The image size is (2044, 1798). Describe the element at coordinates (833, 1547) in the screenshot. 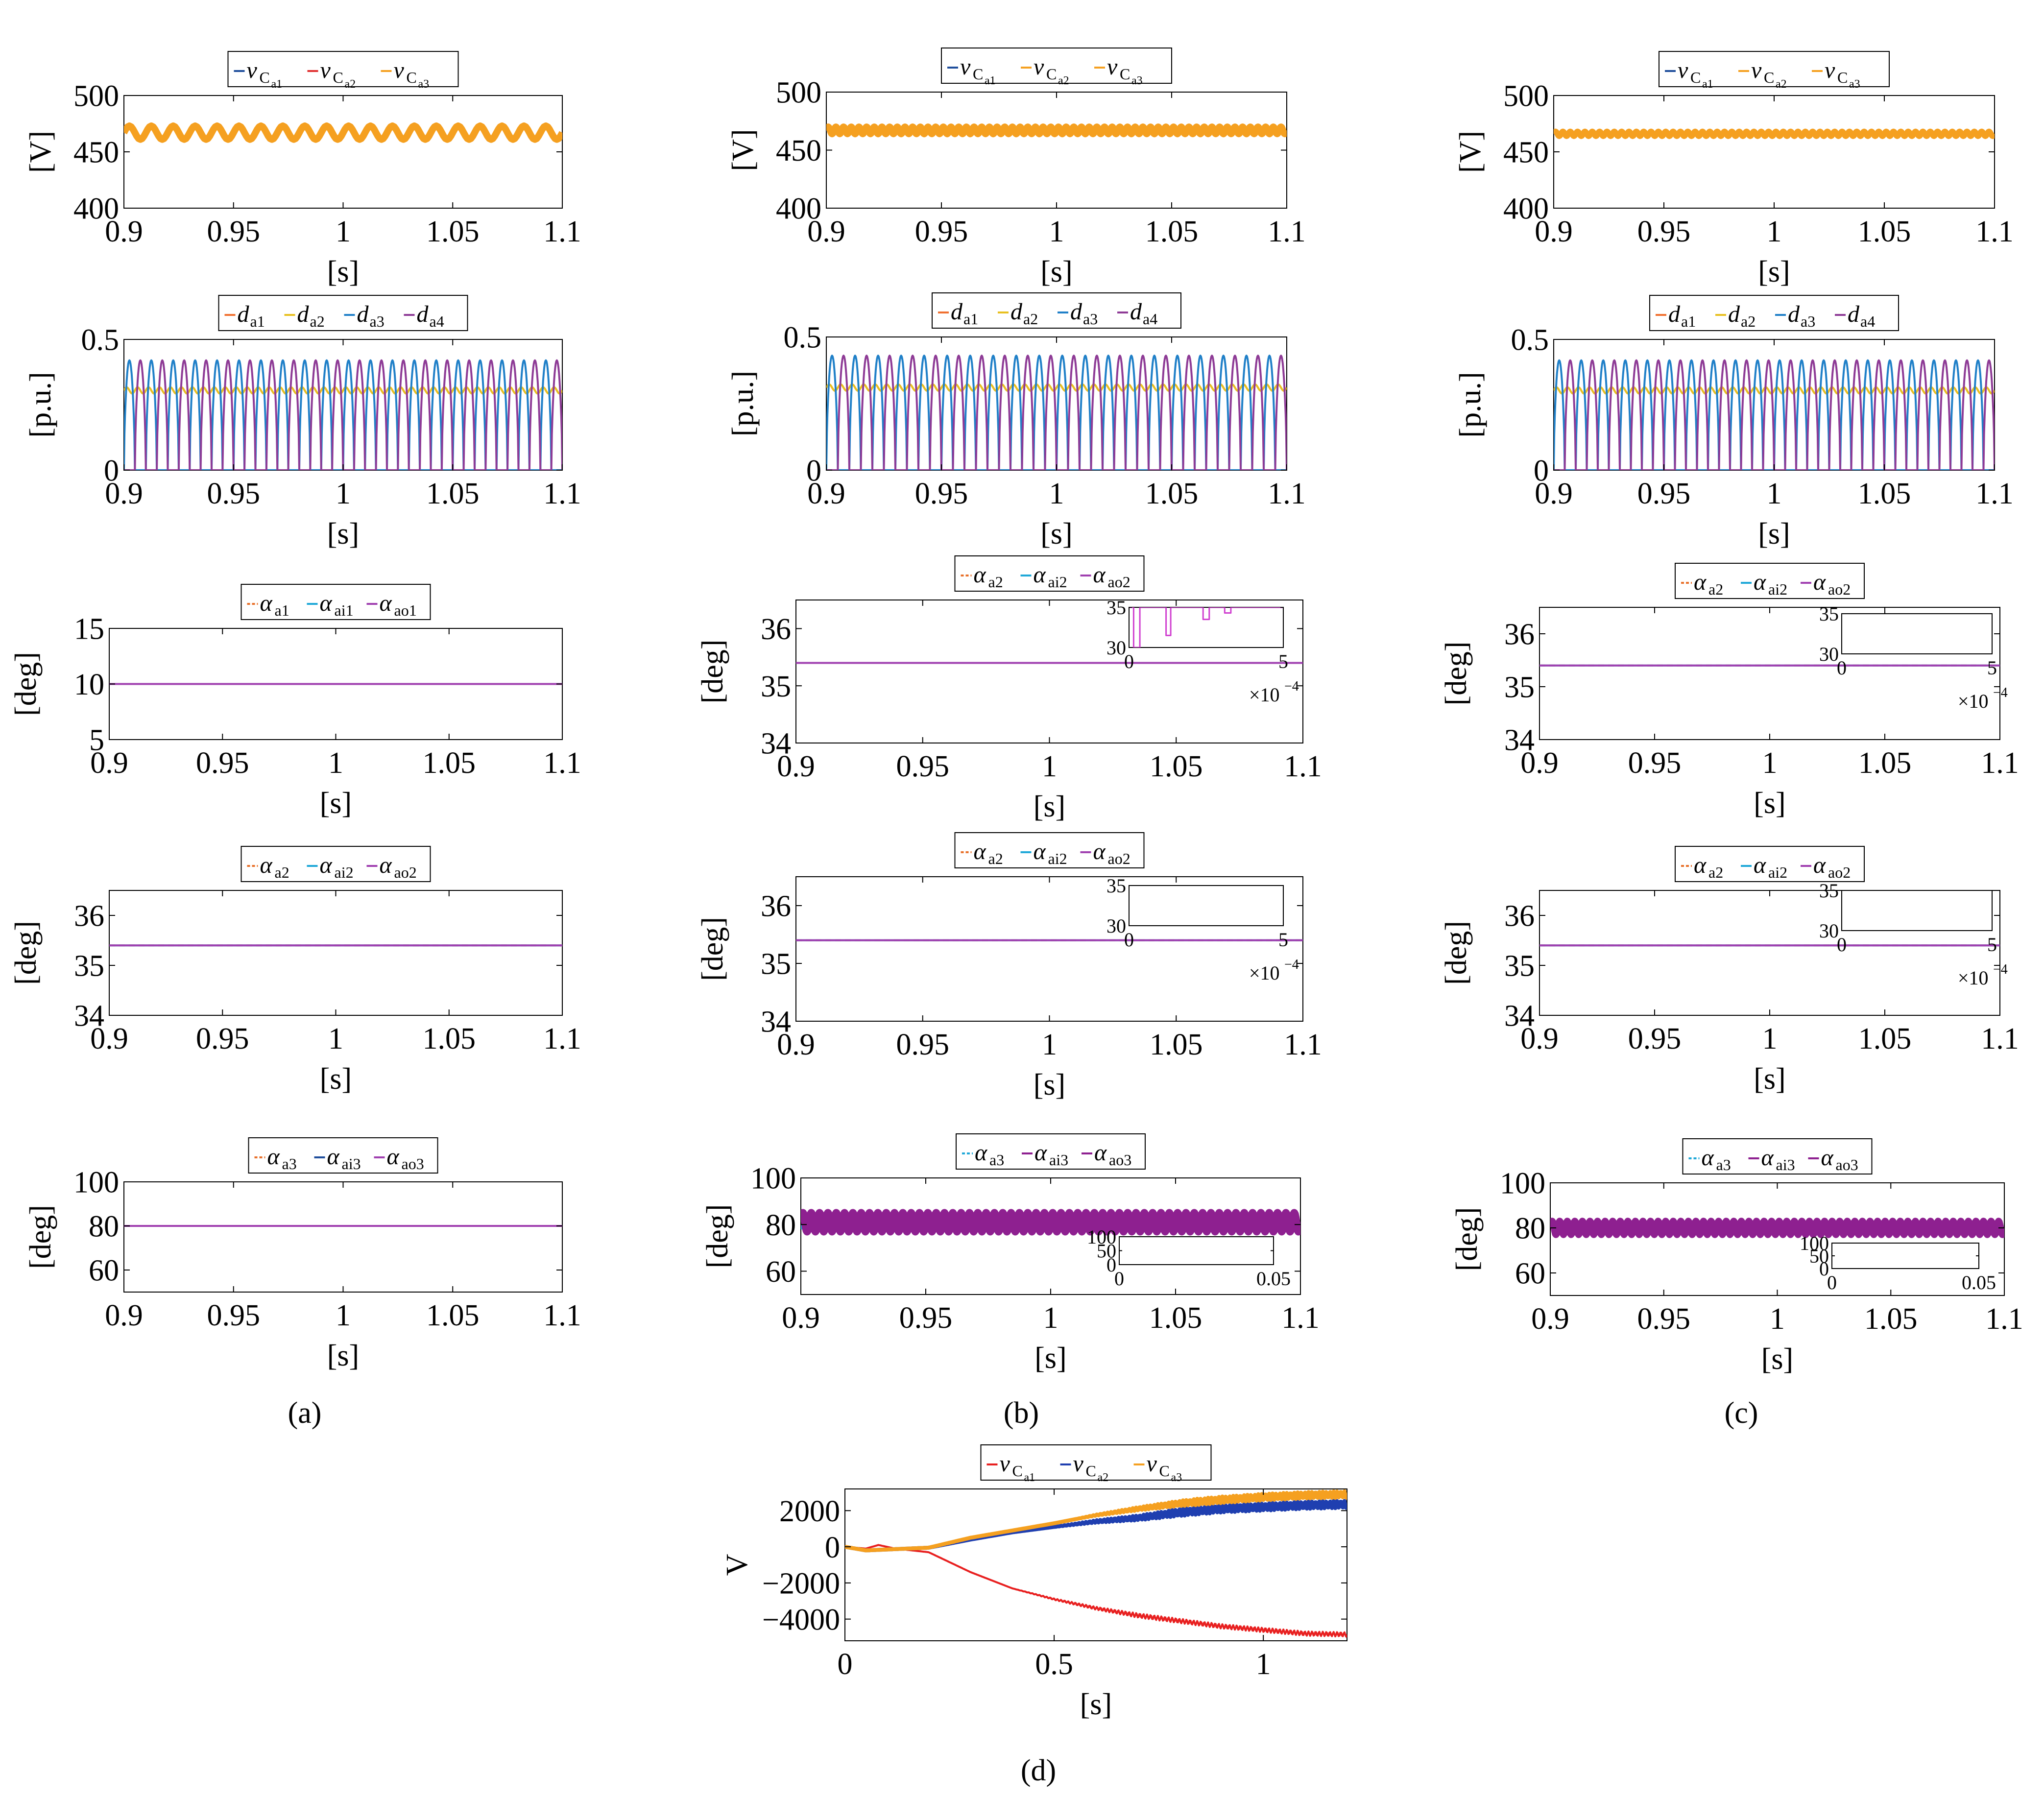

I see `y-tick-label: 0` at that location.